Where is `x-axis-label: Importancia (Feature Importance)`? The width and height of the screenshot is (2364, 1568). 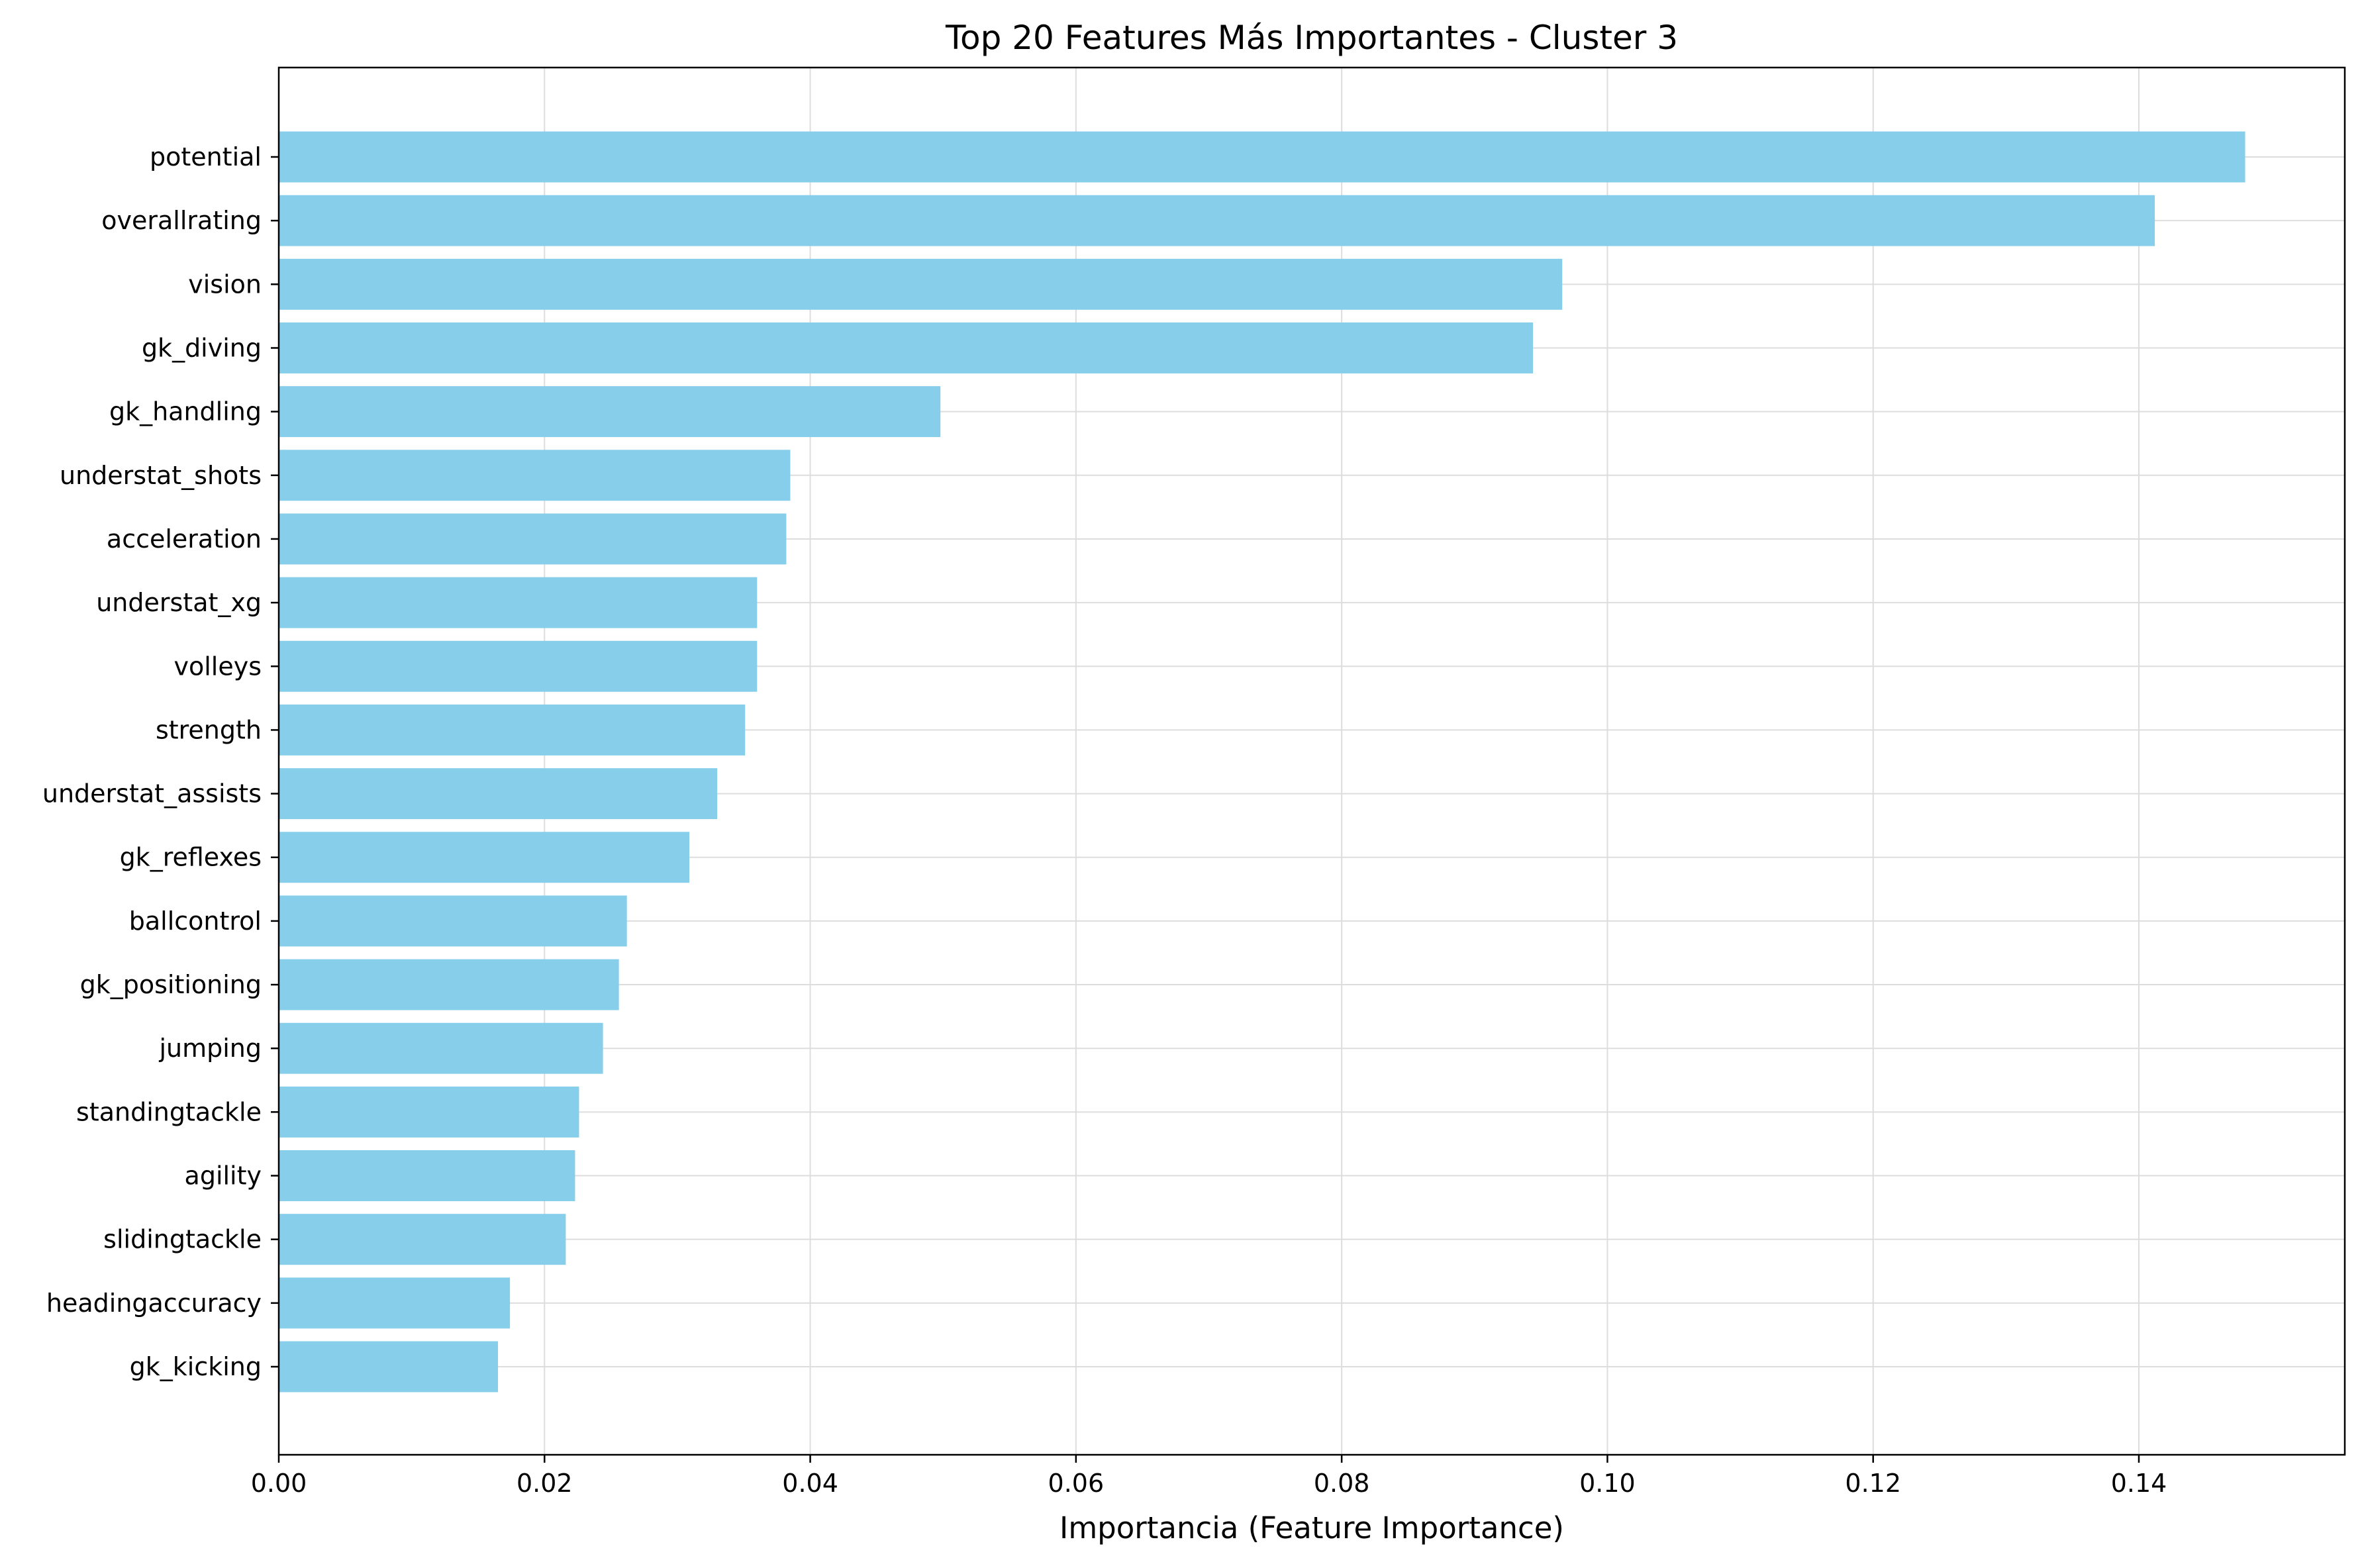
x-axis-label: Importancia (Feature Importance) is located at coordinates (1311, 1527).